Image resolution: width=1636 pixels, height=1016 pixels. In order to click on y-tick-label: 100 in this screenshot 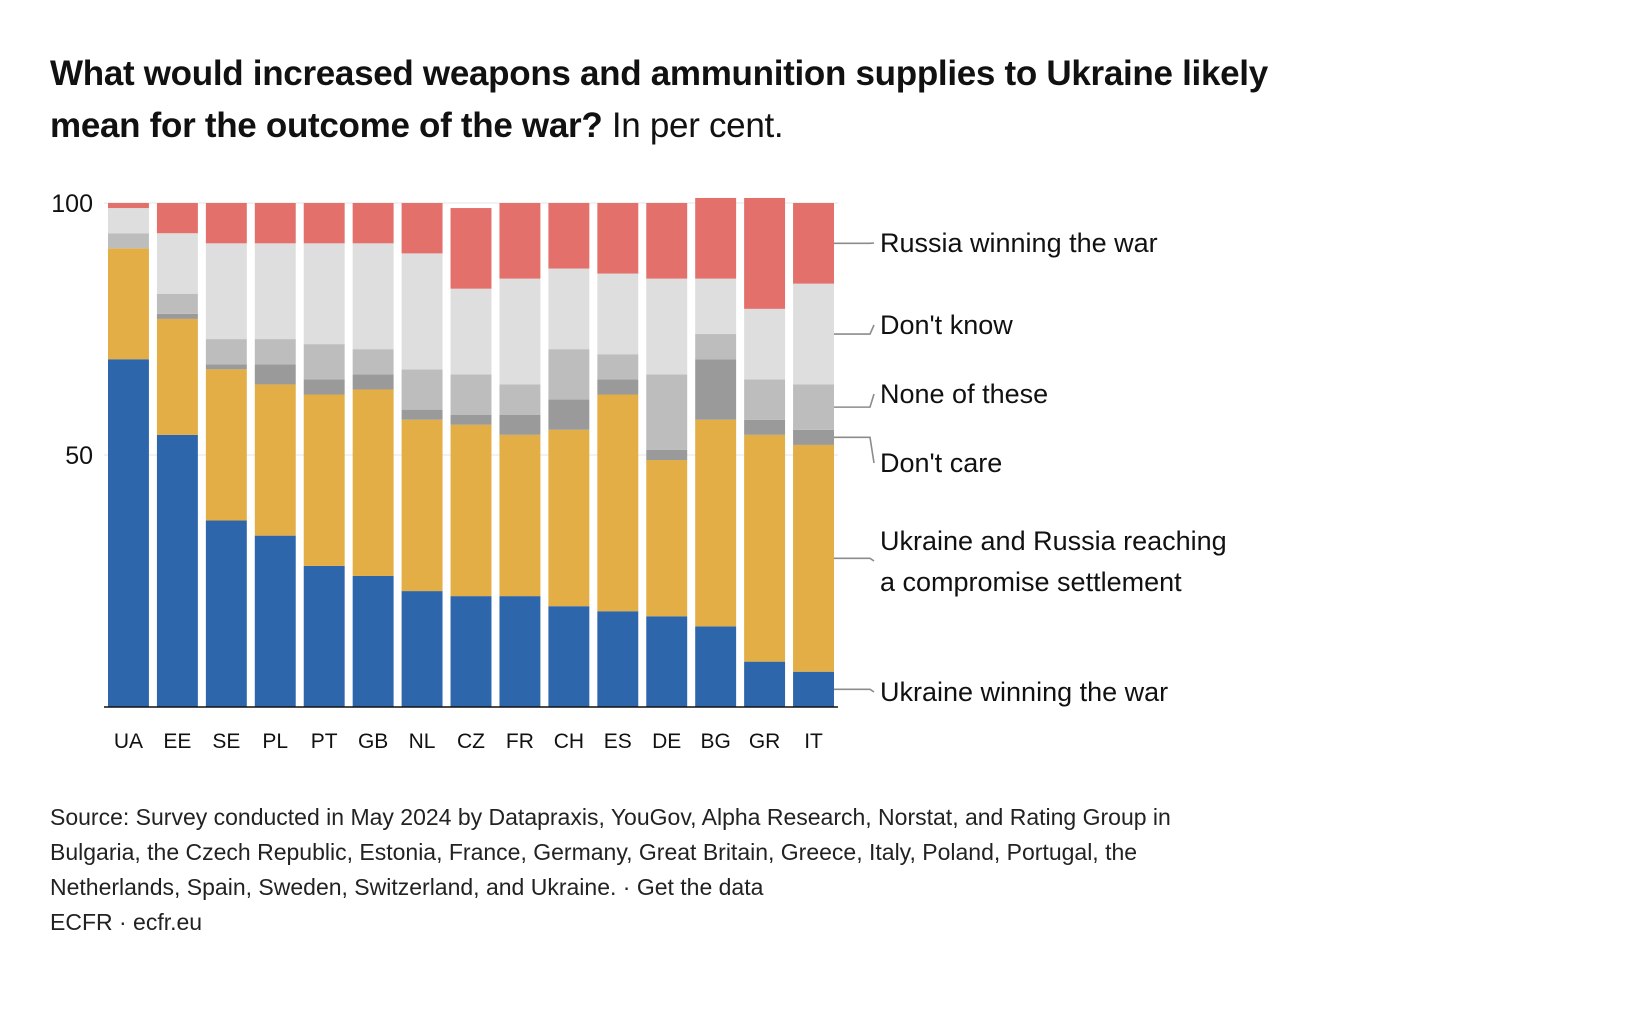, I will do `click(72, 204)`.